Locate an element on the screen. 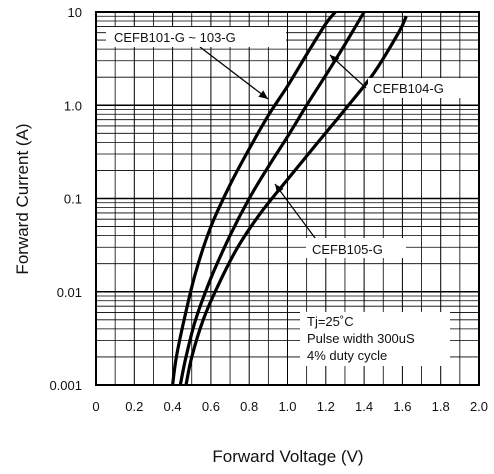  condition-duty-cycle: 4% duty cycle is located at coordinates (347, 355).